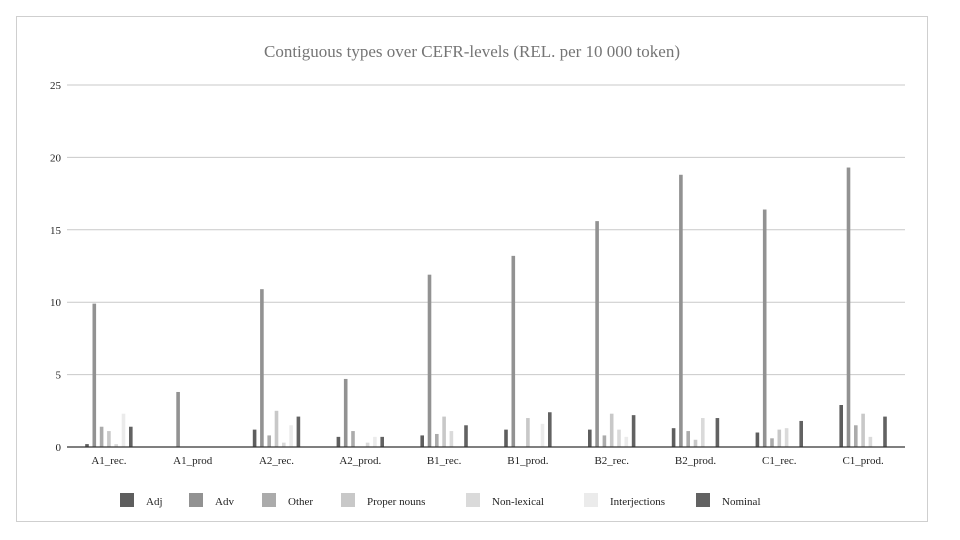 Image resolution: width=960 pixels, height=540 pixels. What do you see at coordinates (59, 376) in the screenshot?
I see `y-tick-label: 5` at bounding box center [59, 376].